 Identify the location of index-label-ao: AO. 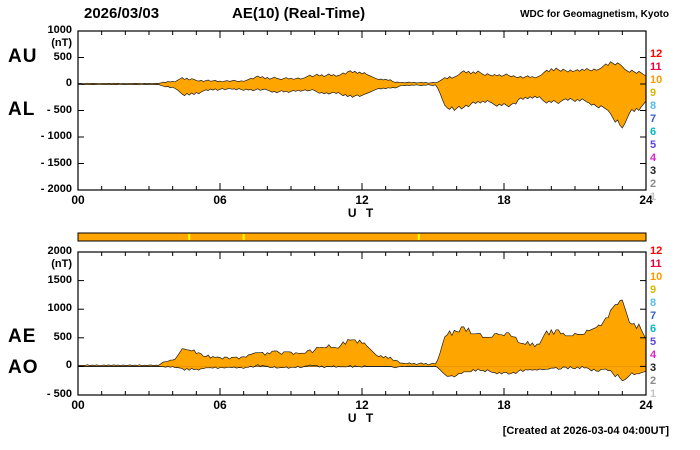
(23, 368).